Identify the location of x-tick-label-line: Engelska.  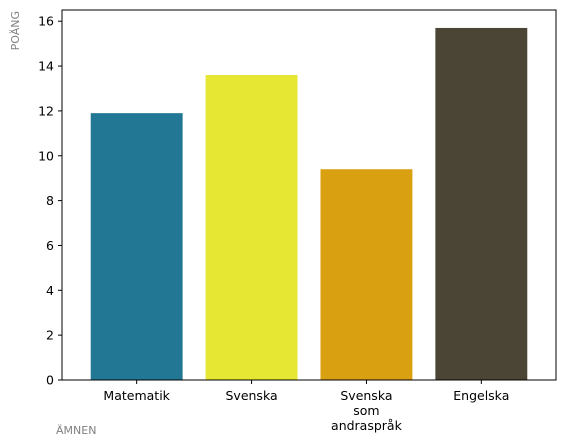
(481, 395).